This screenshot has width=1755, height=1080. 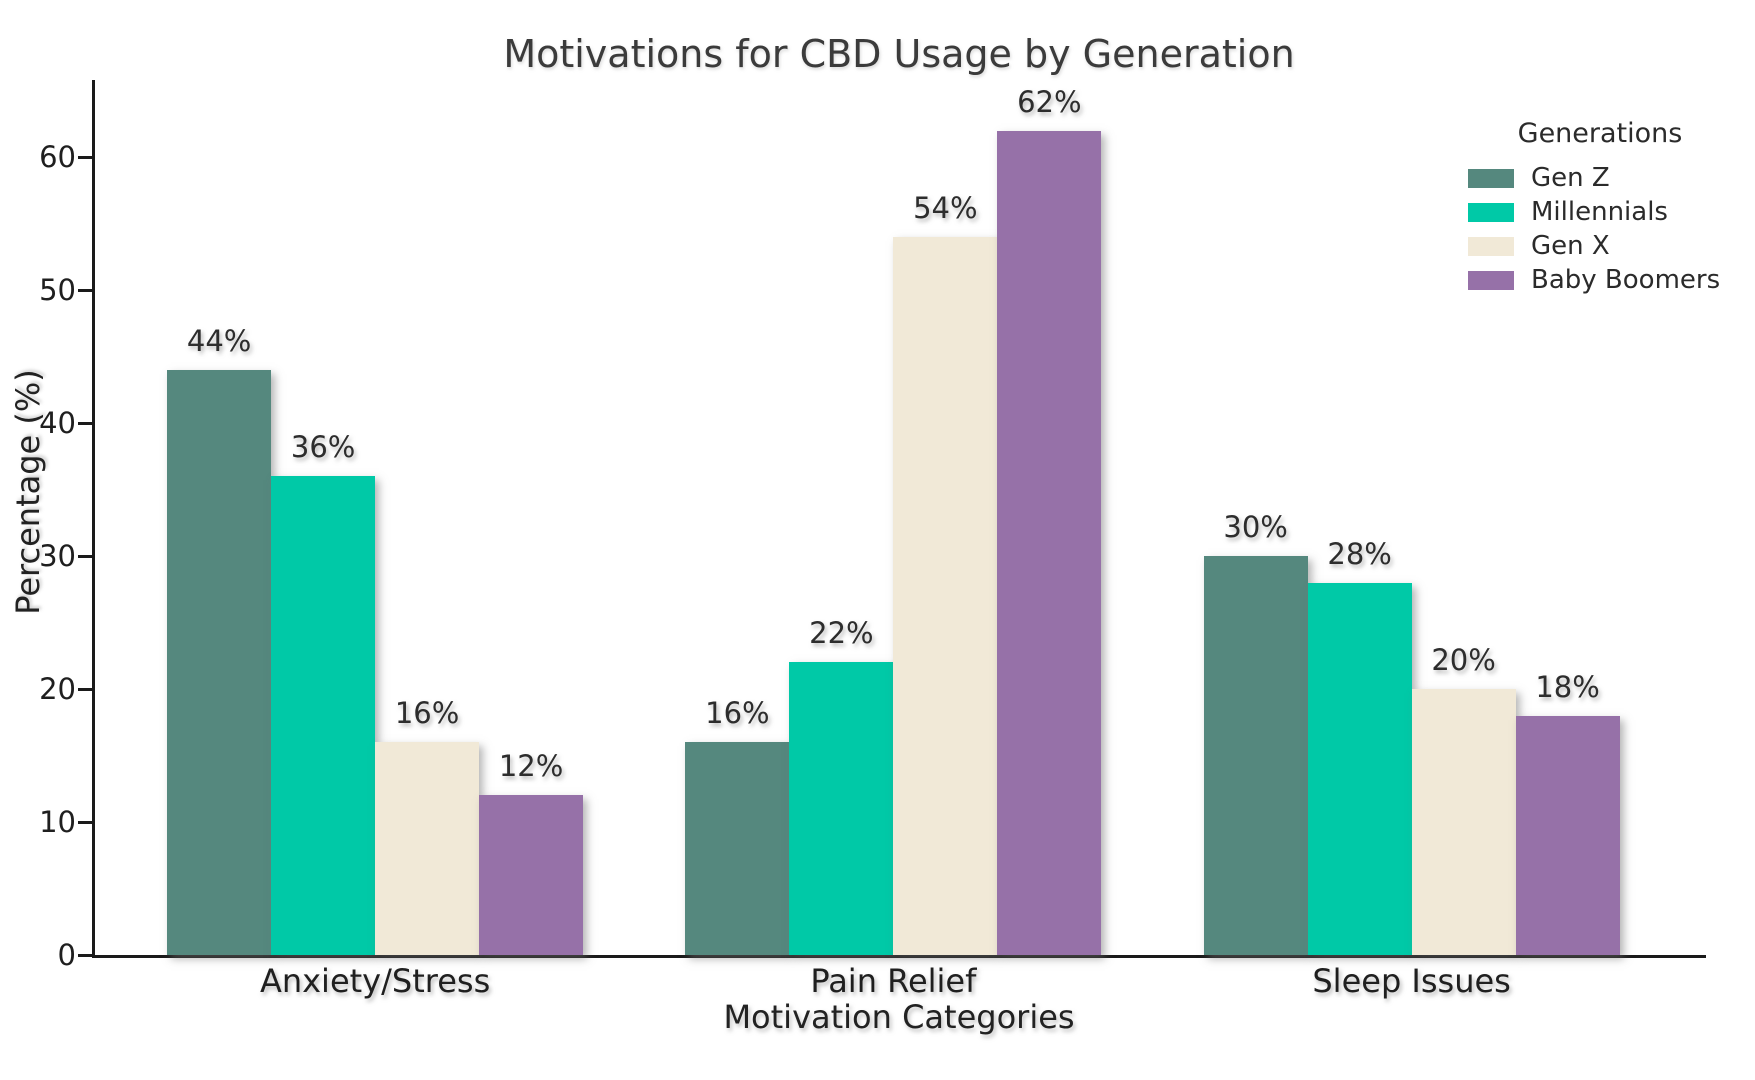 I want to click on legend-row: Baby Boomers, so click(x=1590, y=280).